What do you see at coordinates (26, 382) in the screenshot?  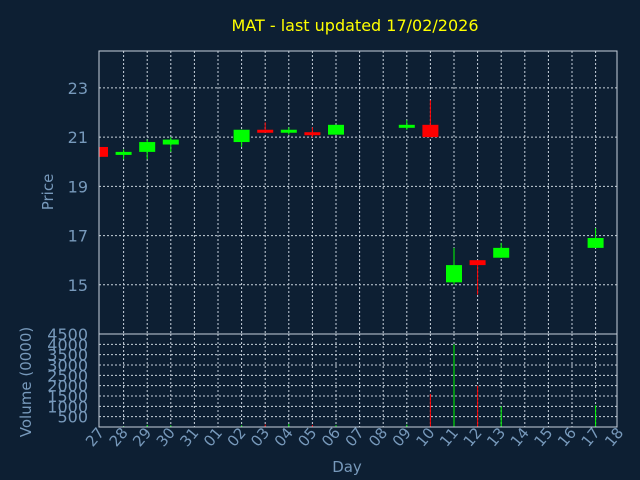 I see `volume-axis-label: Volume (0000)` at bounding box center [26, 382].